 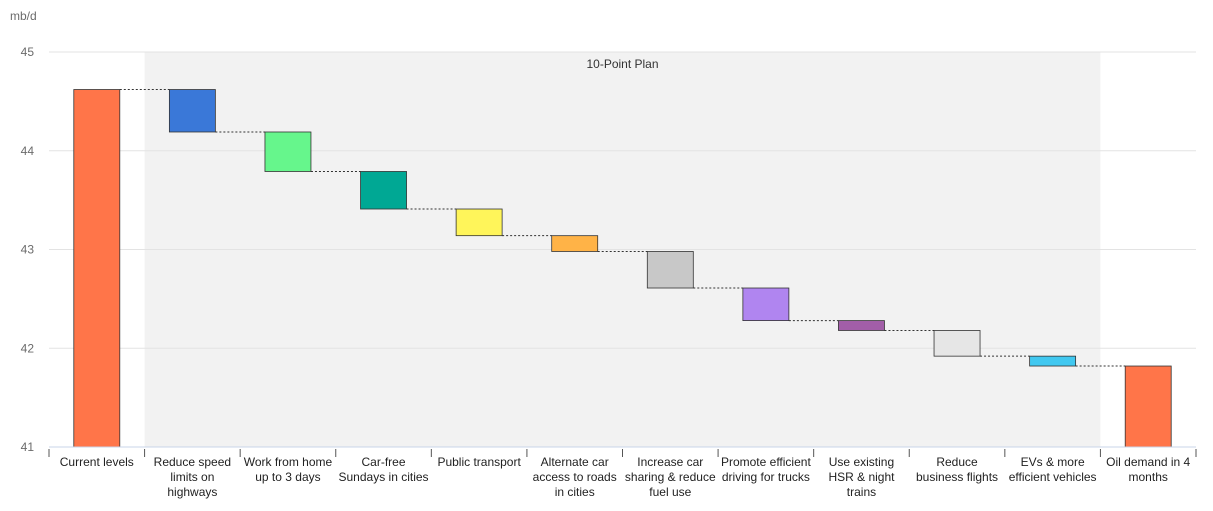 I want to click on y-axis-unit-label: mb/d, so click(x=23, y=16).